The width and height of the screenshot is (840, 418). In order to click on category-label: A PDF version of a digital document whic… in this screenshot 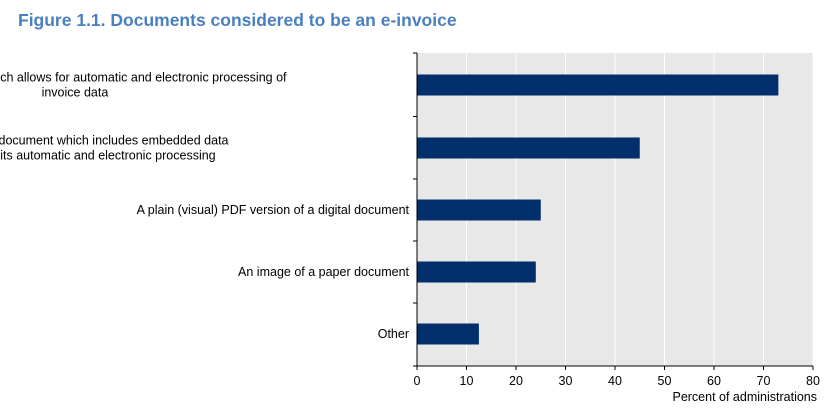, I will do `click(114, 148)`.